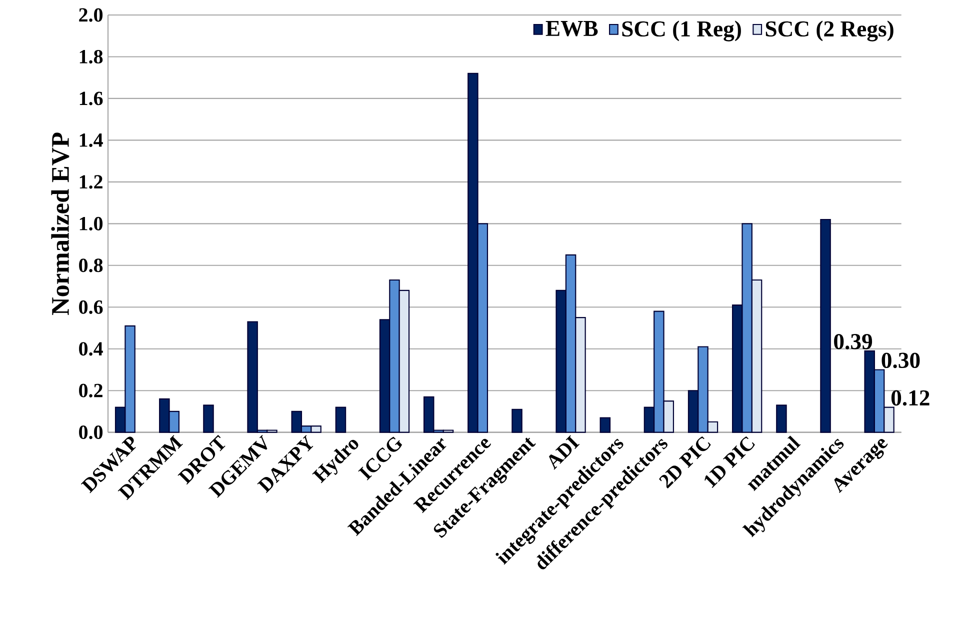 The width and height of the screenshot is (960, 643). Describe the element at coordinates (853, 342) in the screenshot. I see `data-label: 0.39` at that location.